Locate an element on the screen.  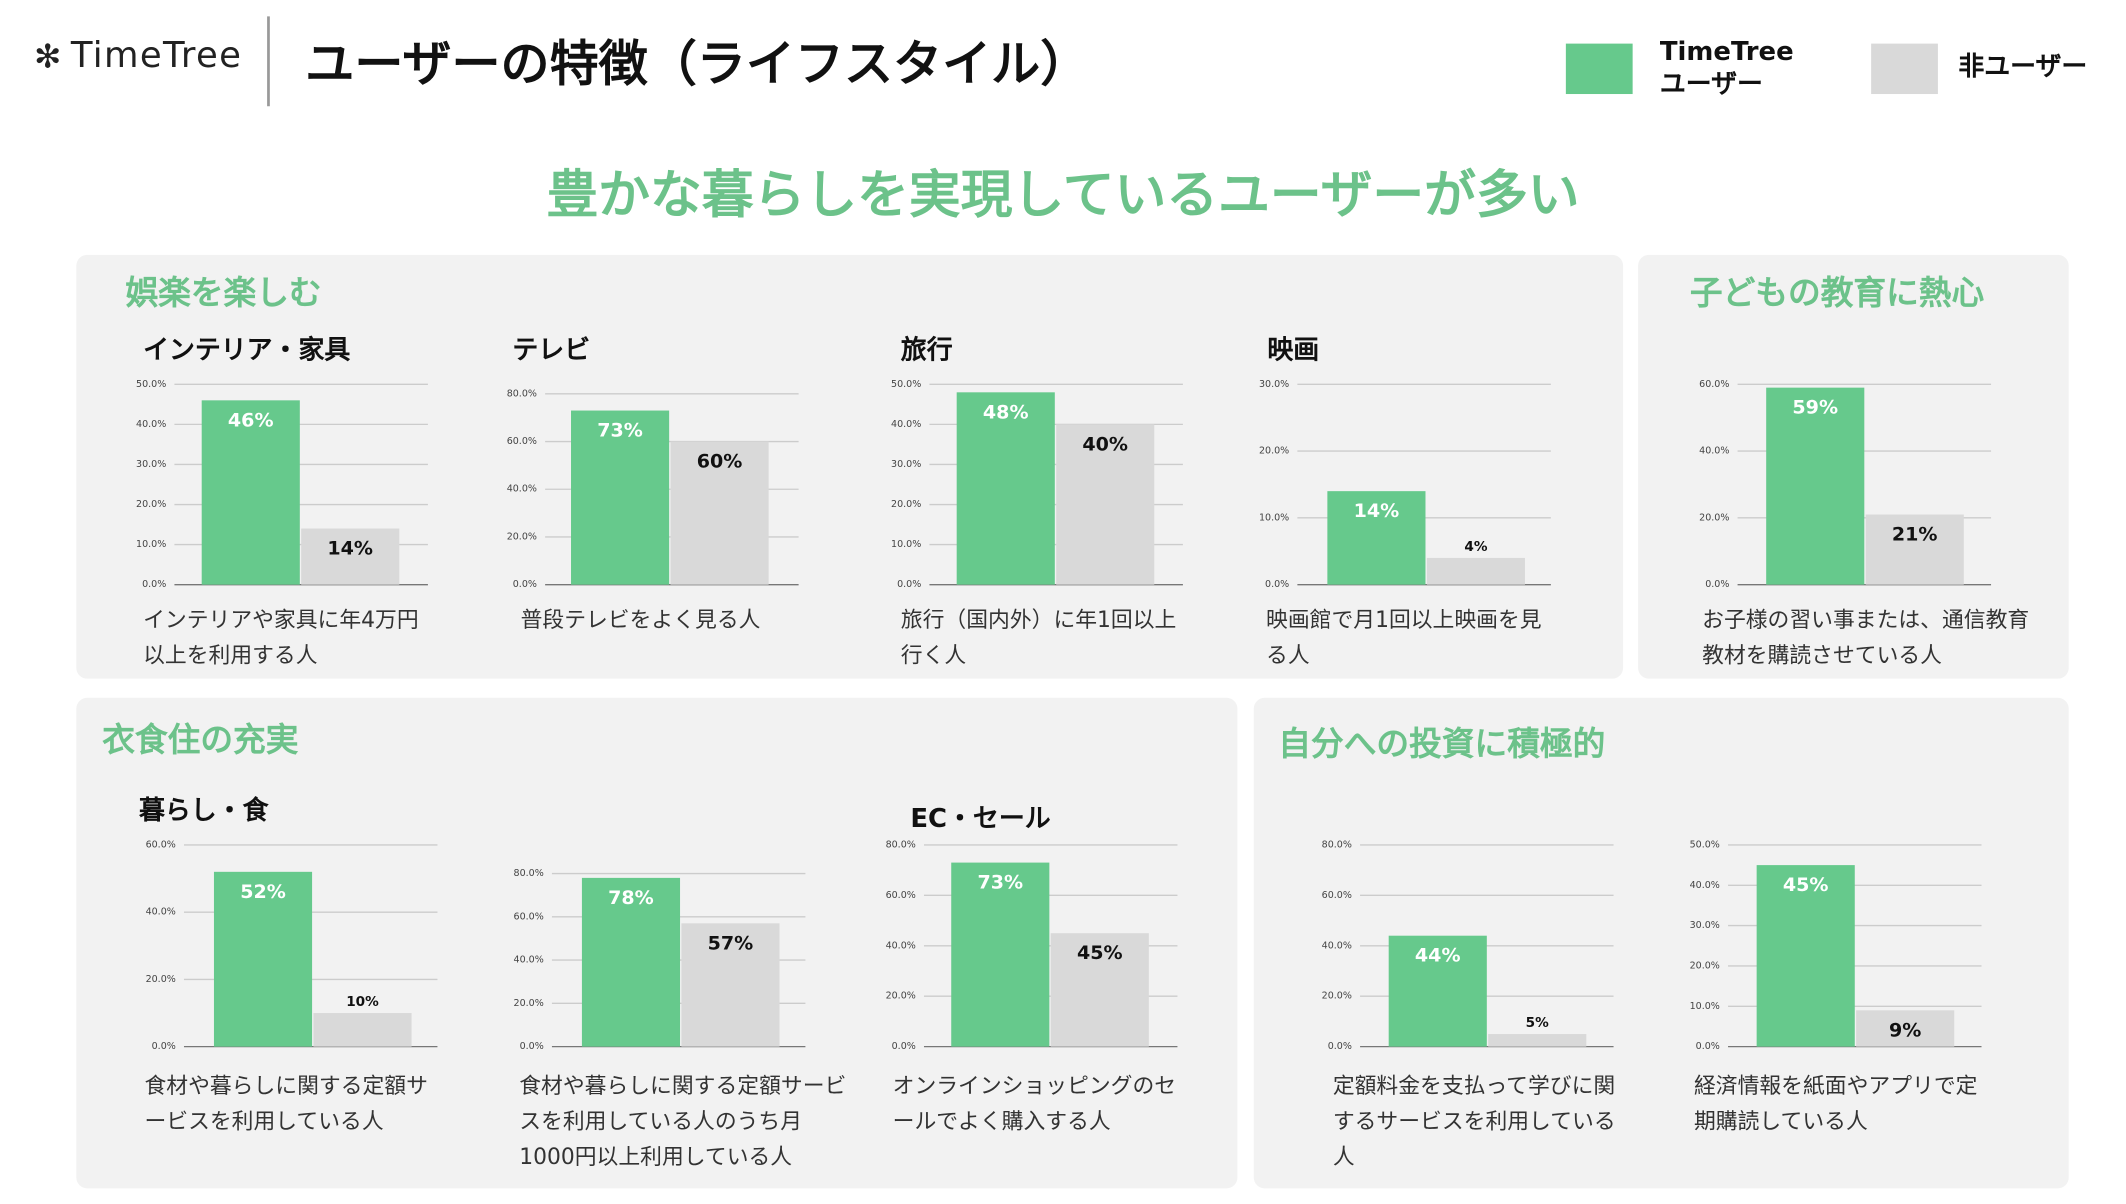
value-label: 57% is located at coordinates (731, 943).